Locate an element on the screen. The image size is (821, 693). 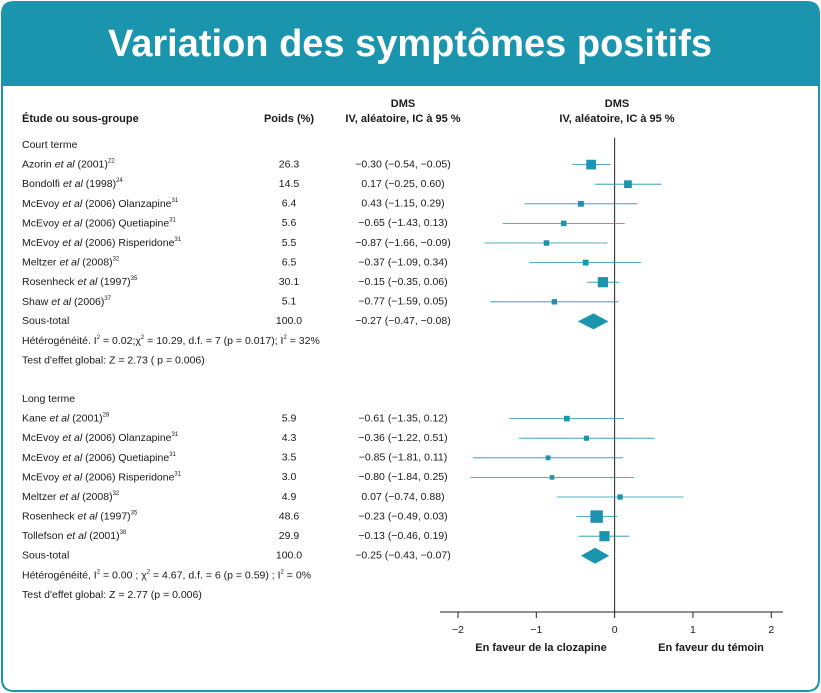
year: (2006) Quetiapine is located at coordinates (125, 223).